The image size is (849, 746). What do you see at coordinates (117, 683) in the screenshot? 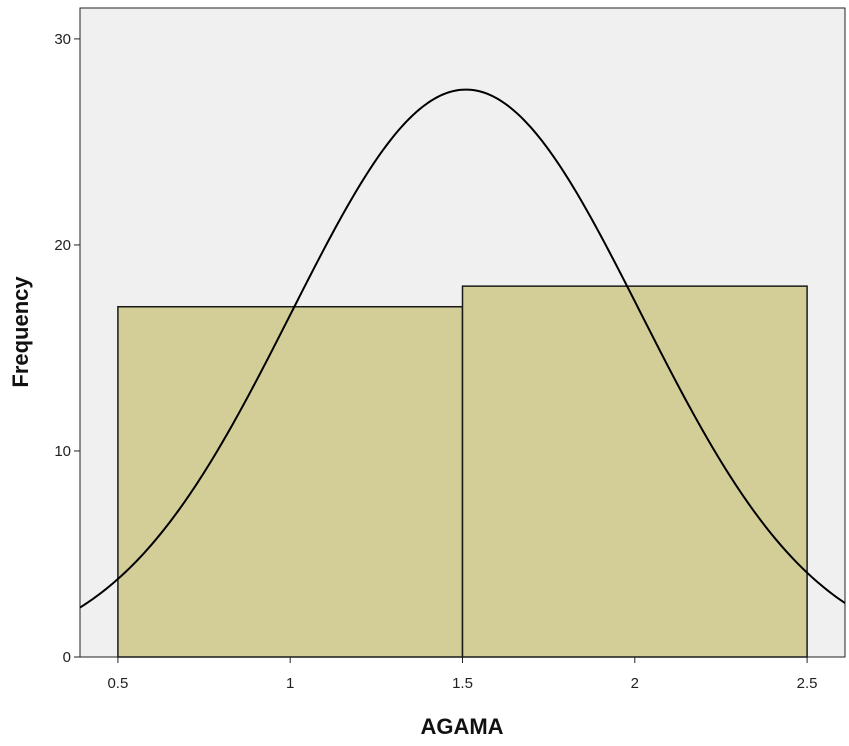
I see `x-tick-label: 0.5` at bounding box center [117, 683].